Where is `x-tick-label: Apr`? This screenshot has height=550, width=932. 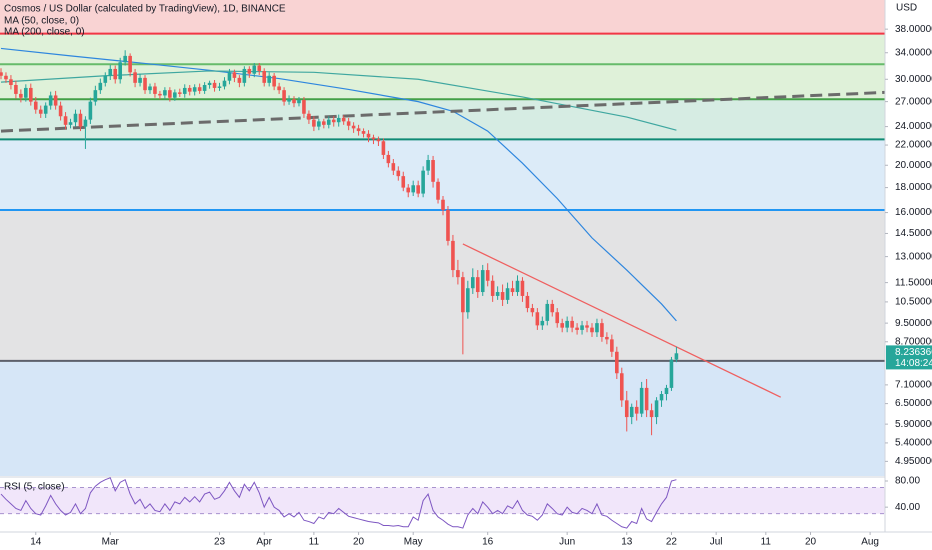
x-tick-label: Apr is located at coordinates (264, 542).